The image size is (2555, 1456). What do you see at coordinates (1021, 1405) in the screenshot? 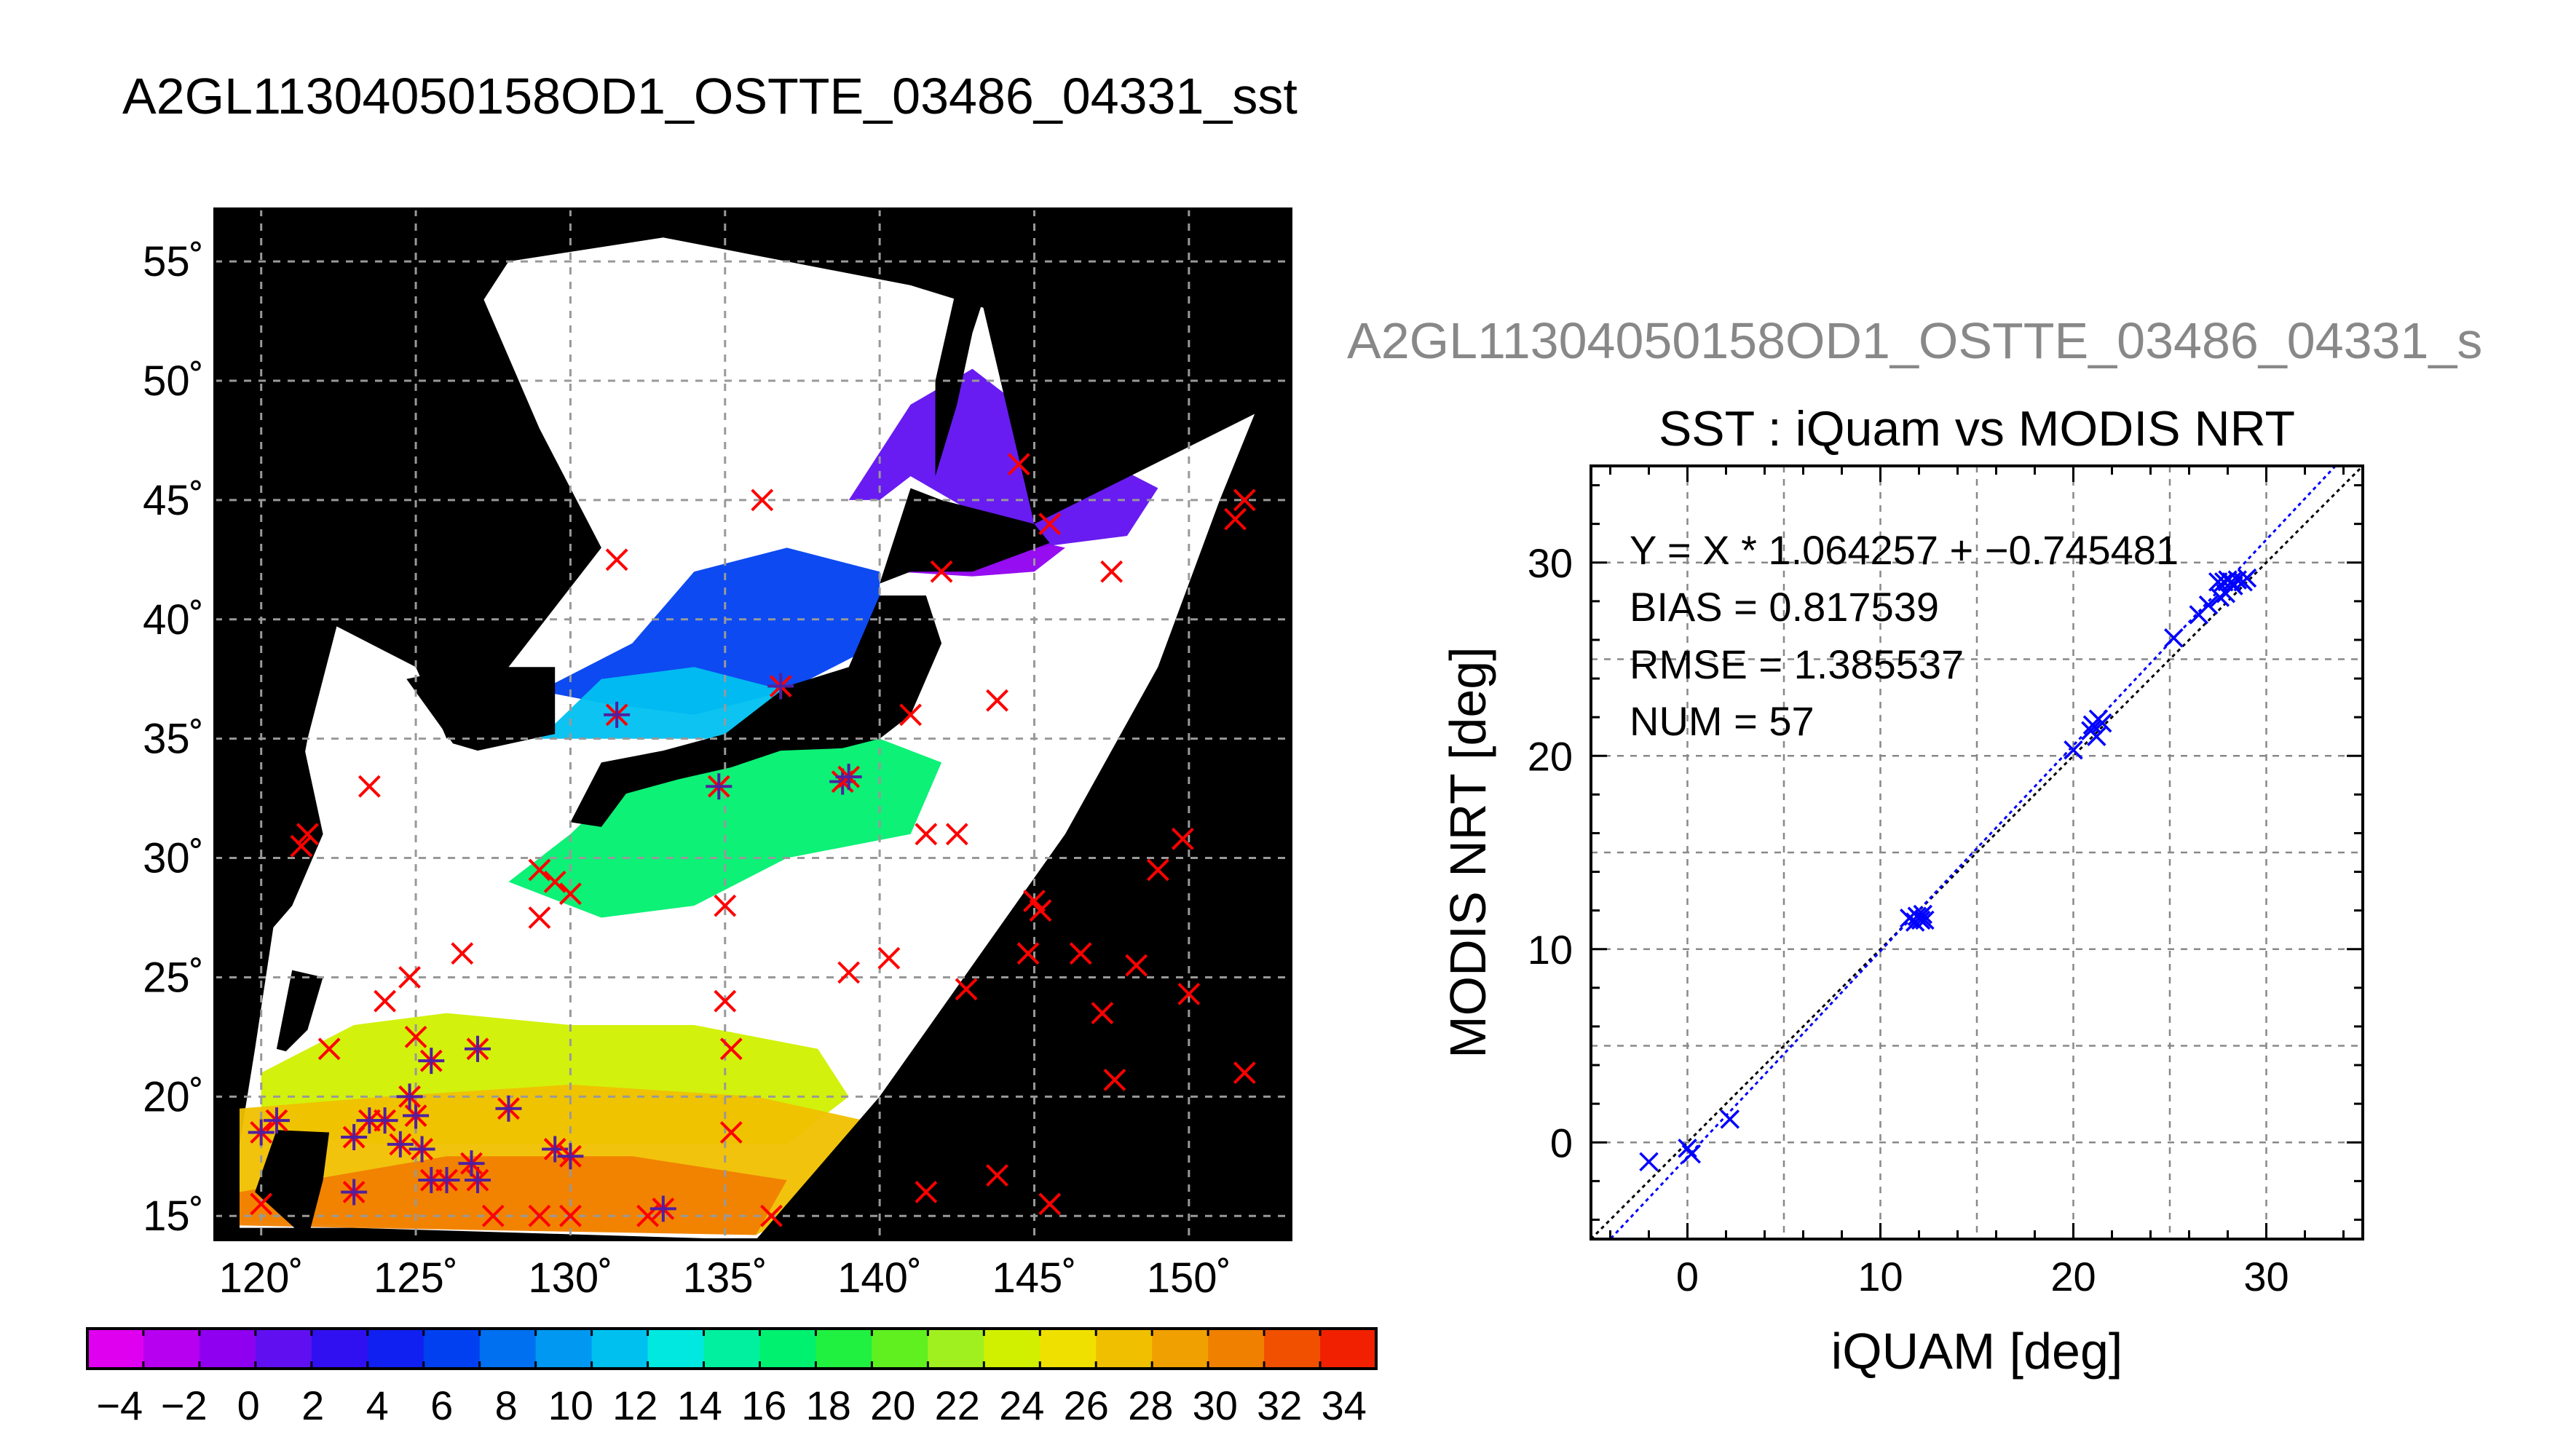
I see `colorbar-tick-label: 24` at bounding box center [1021, 1405].